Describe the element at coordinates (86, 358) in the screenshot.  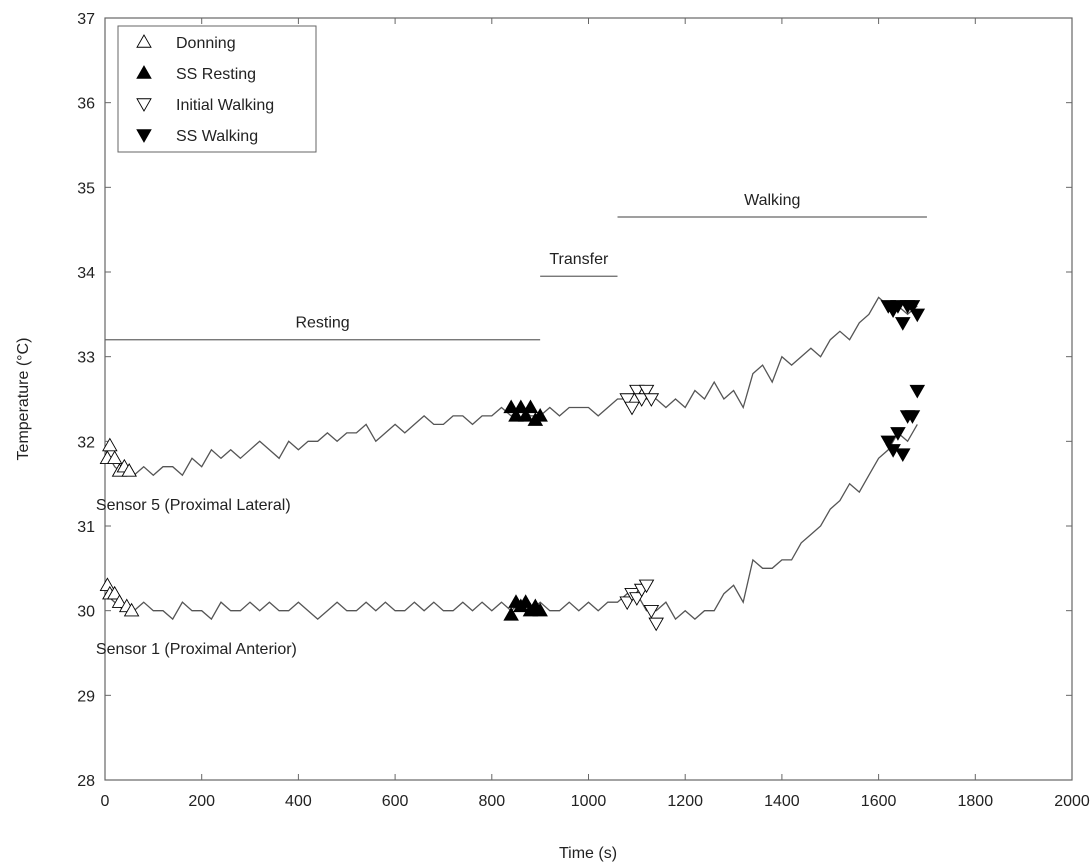
I see `y-tick-label: 33` at that location.